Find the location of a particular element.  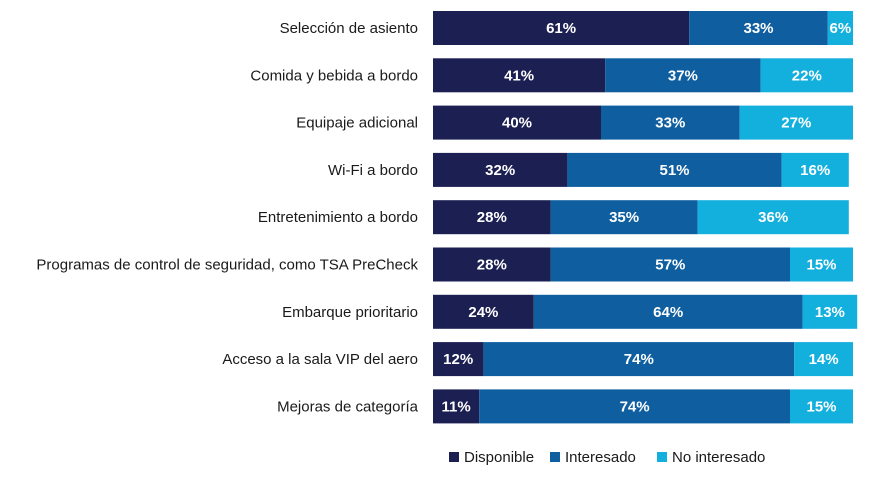

data-label: 6% is located at coordinates (841, 28).